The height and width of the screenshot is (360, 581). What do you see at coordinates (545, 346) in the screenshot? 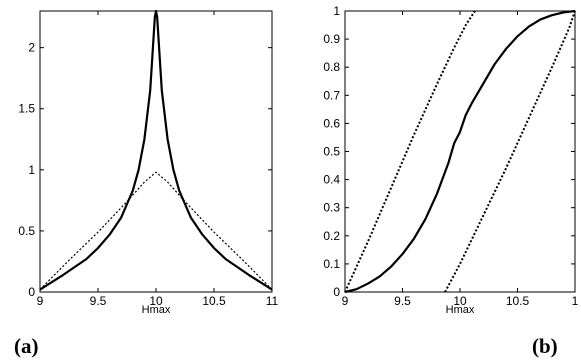
I see `panel-label-b: (b)` at bounding box center [545, 346].